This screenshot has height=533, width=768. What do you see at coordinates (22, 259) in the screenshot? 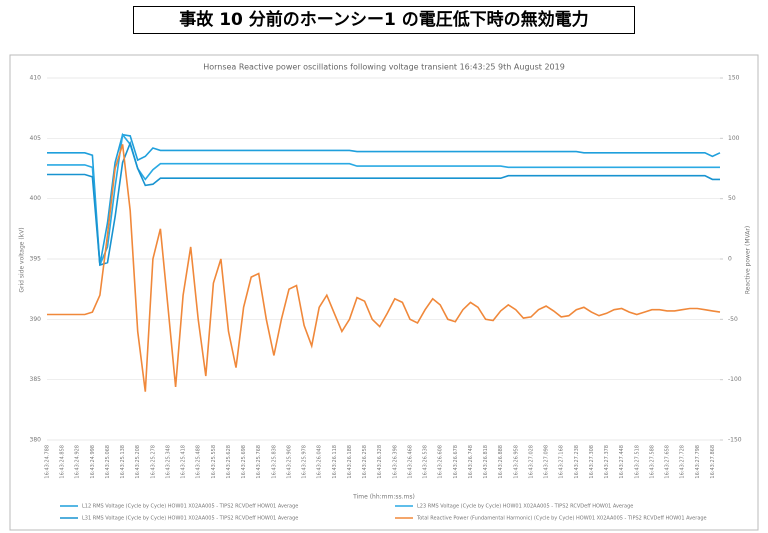
I see `y-axis-title: Grid side voltage (kV)` at bounding box center [22, 259].